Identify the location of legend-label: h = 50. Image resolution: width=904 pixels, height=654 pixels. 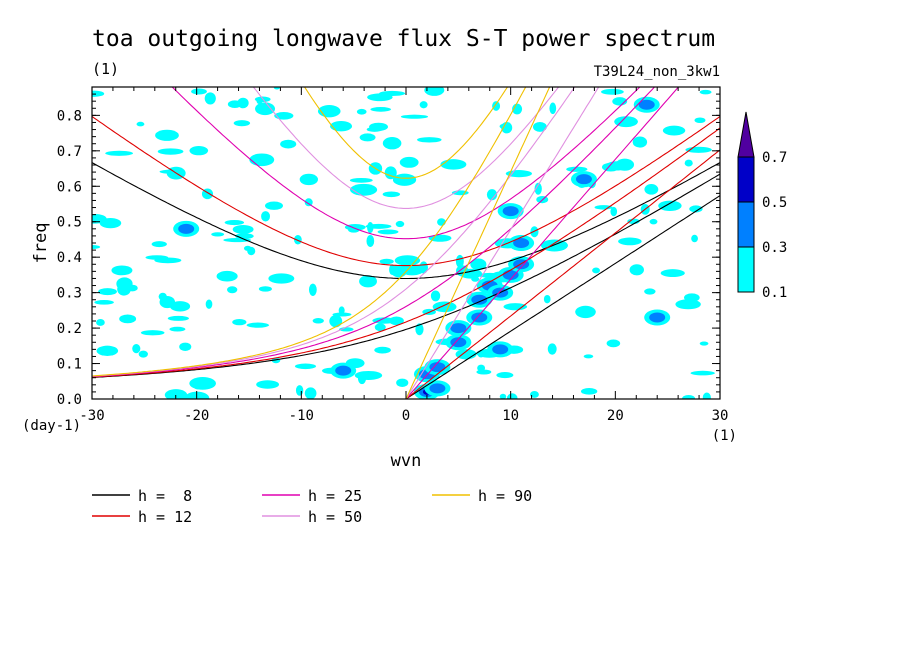
(335, 517).